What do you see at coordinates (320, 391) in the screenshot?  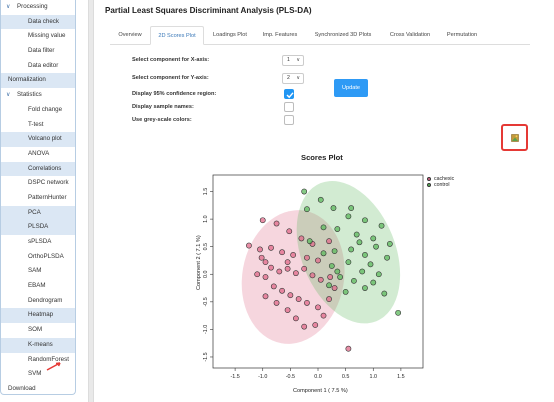 I see `x-axis-title: Component 1 ( 7.5 %)` at bounding box center [320, 391].